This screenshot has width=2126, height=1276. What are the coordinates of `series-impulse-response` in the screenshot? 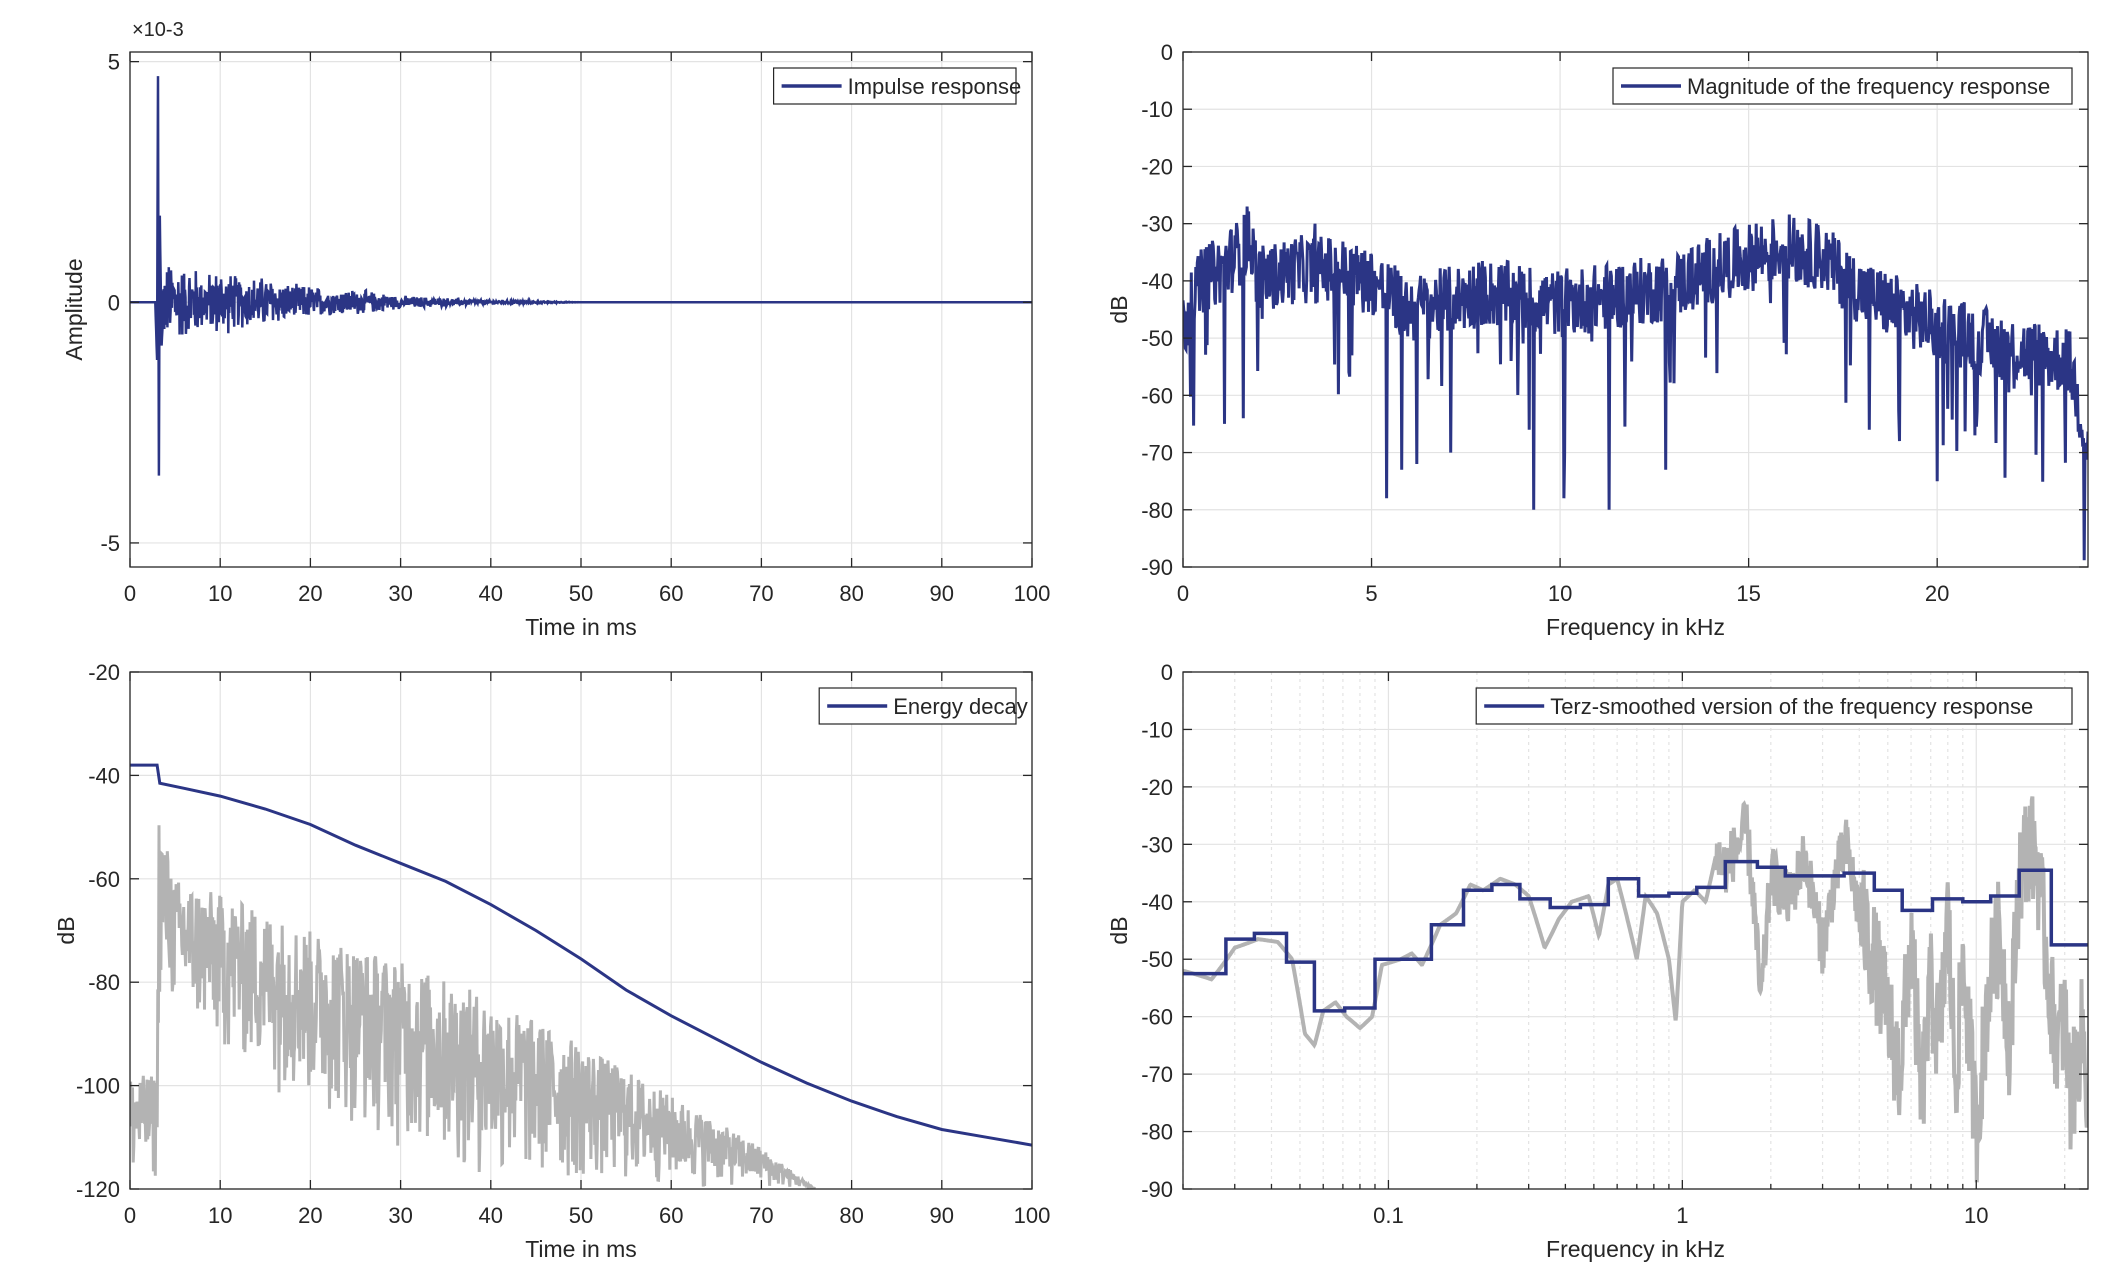 It's located at (581, 276).